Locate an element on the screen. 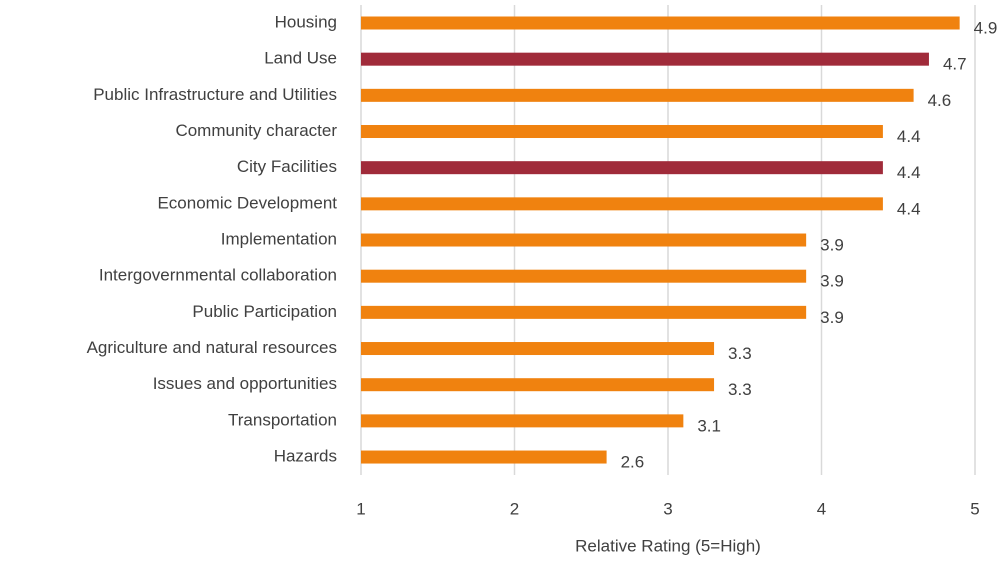  y-tick-label: Implementation is located at coordinates (279, 239).